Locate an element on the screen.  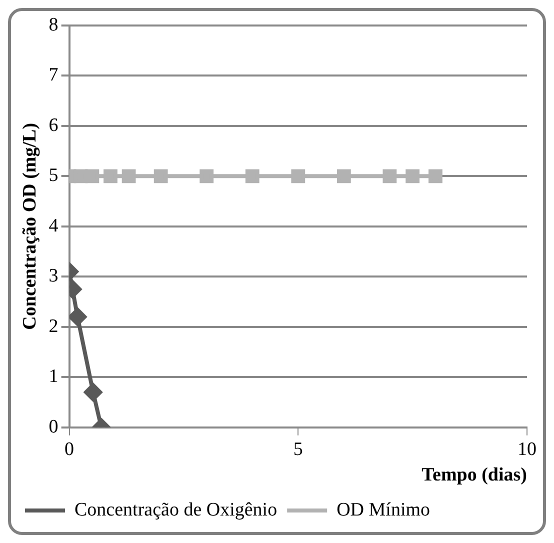
y-tick-label: 6 is located at coordinates (53, 125).